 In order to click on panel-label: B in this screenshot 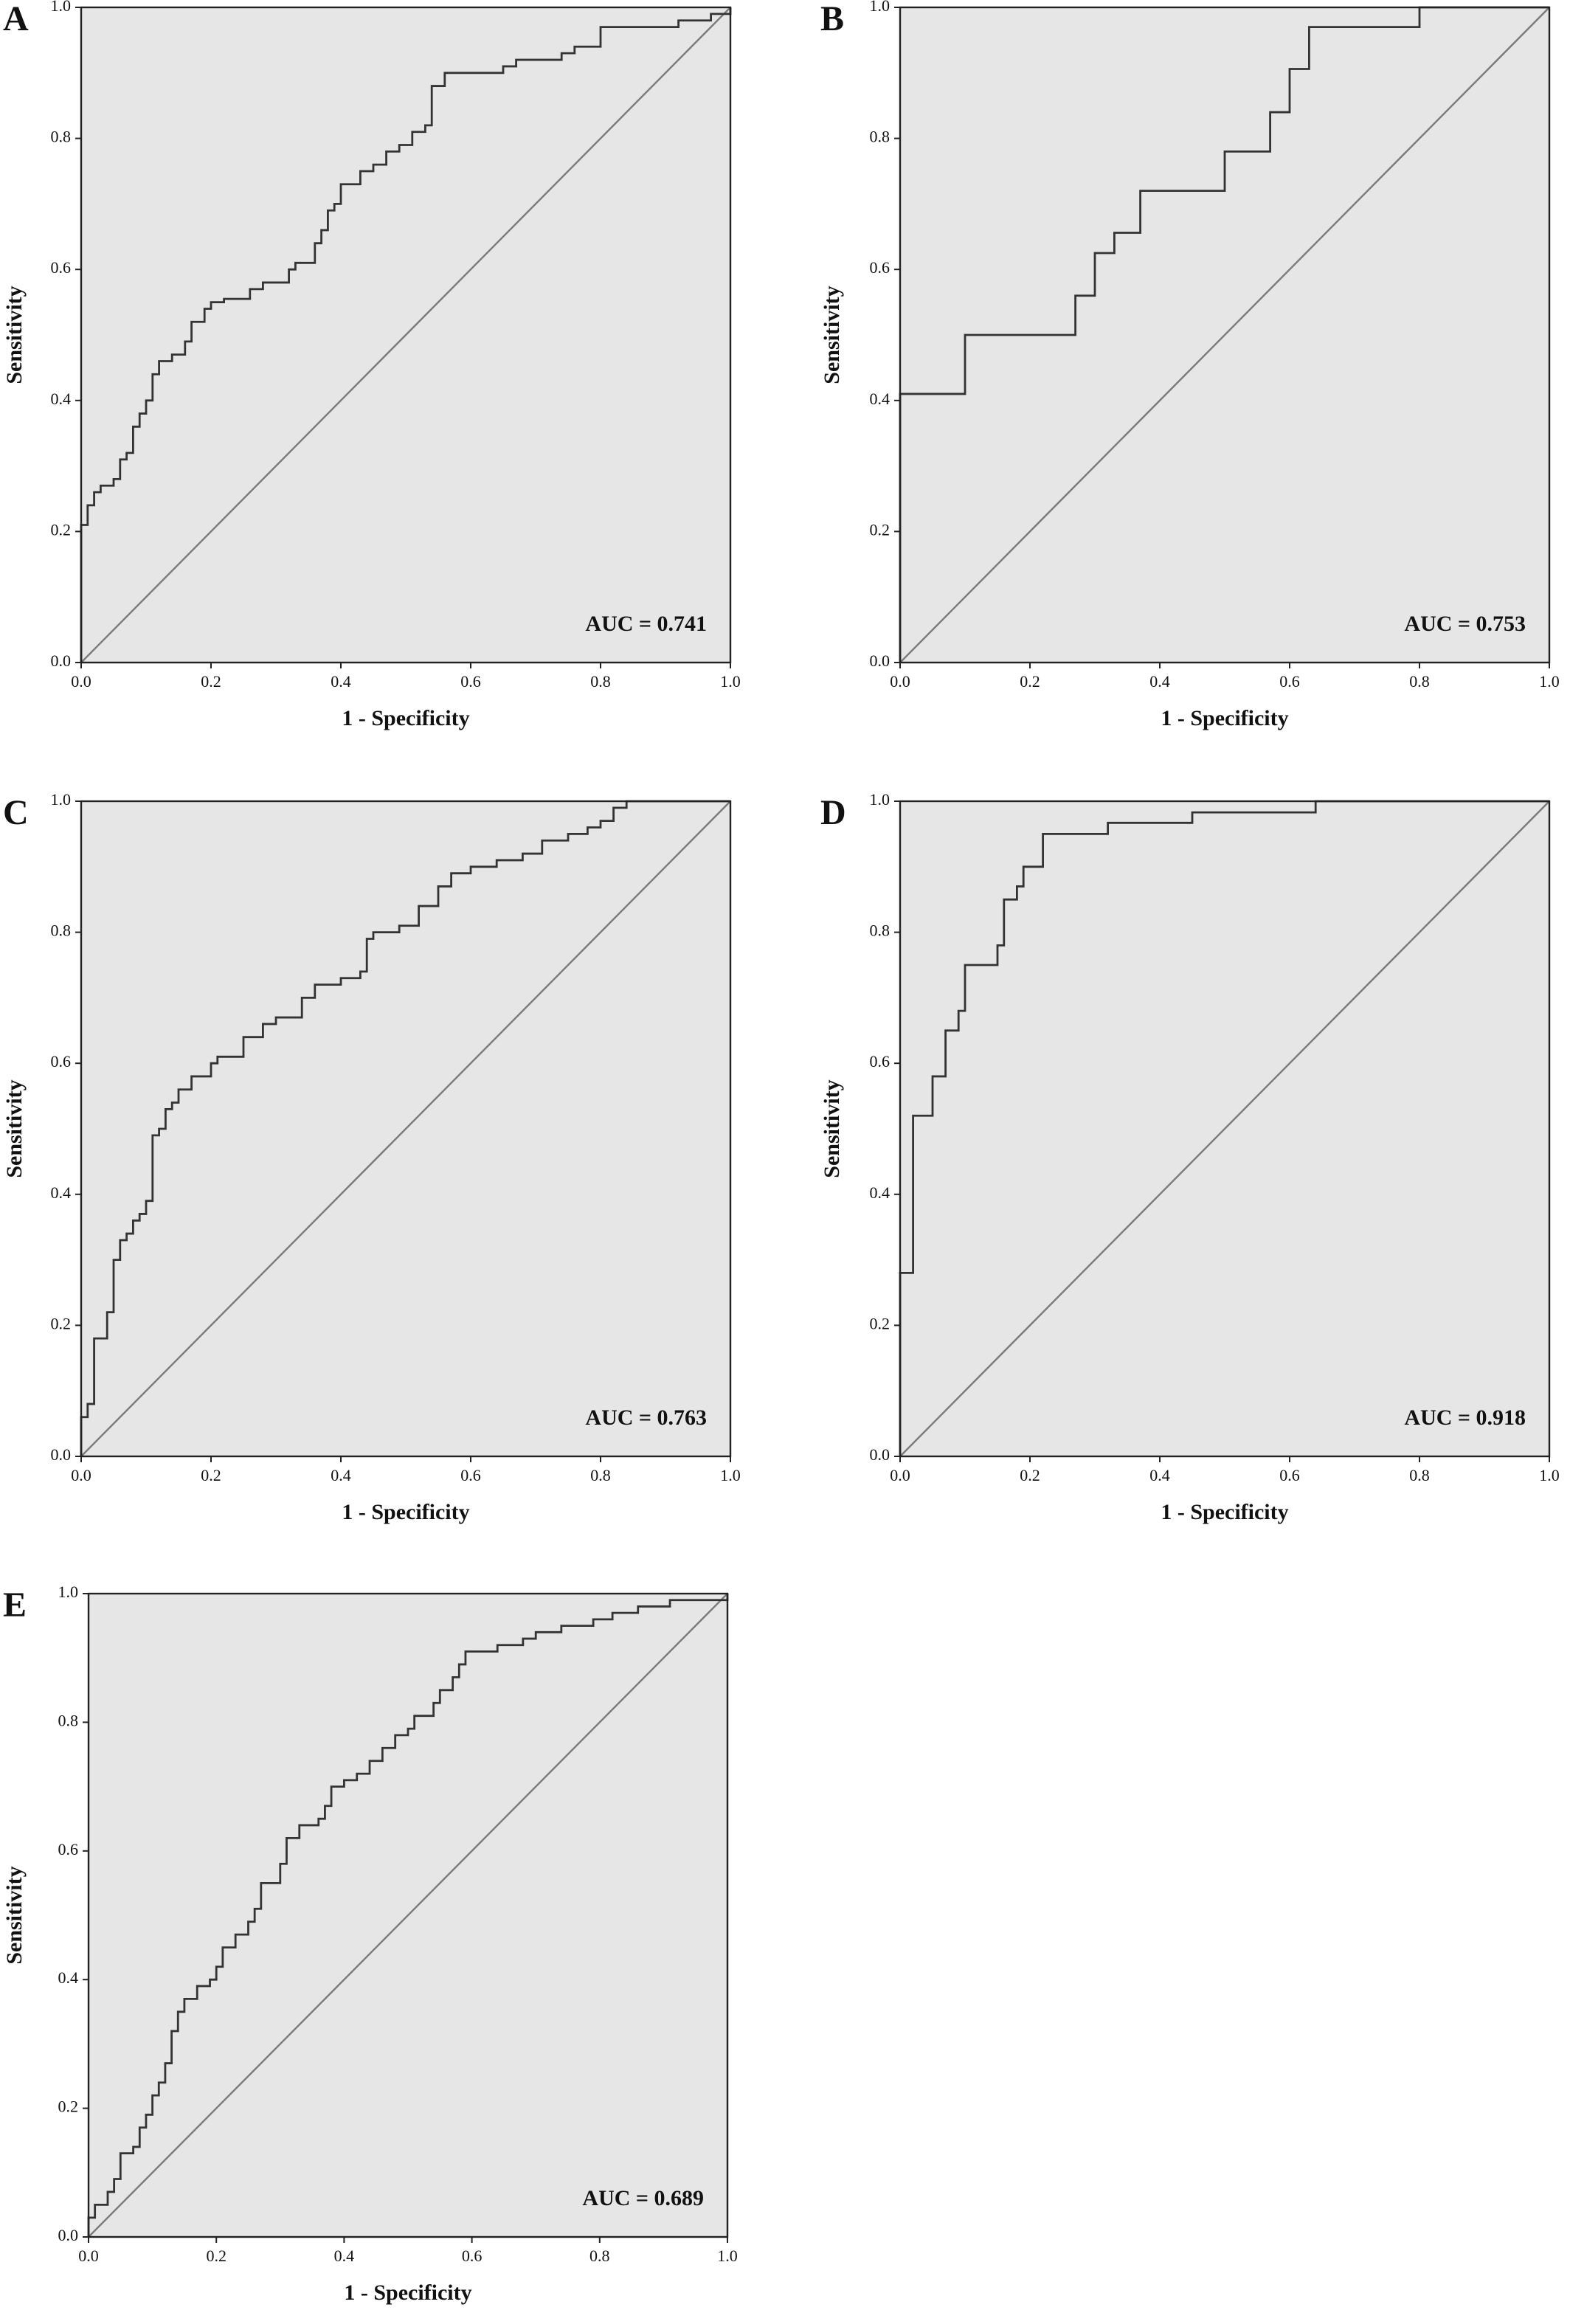, I will do `click(832, 19)`.